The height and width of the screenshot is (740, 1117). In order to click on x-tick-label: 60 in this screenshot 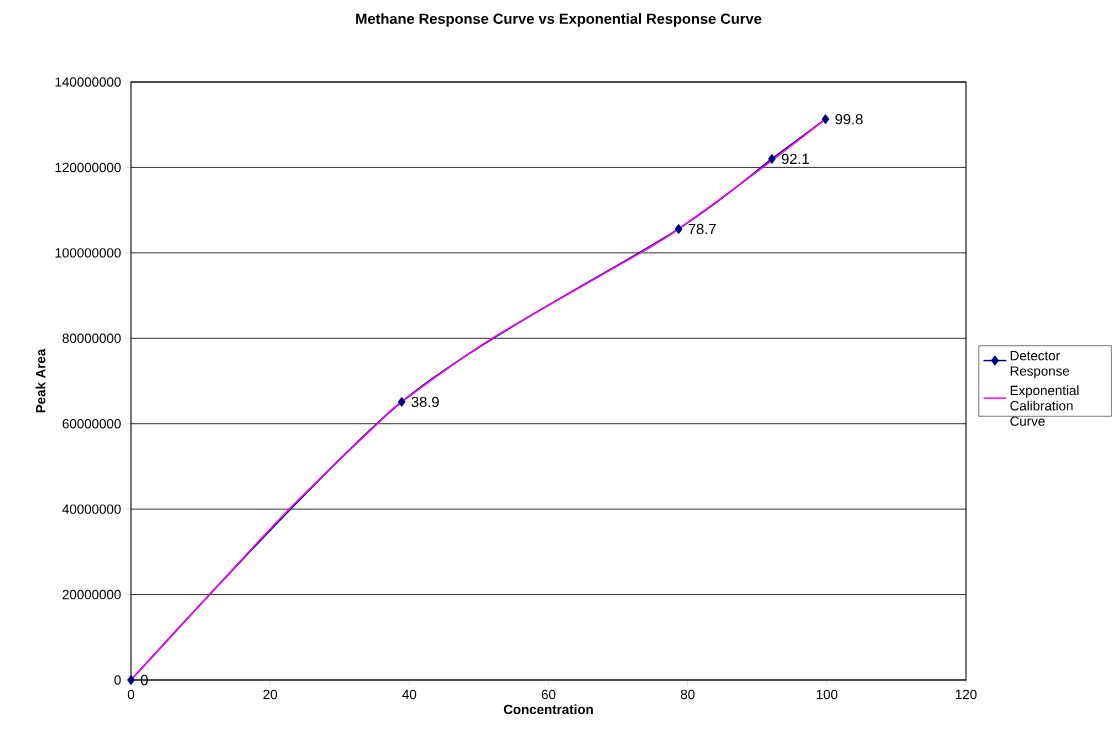, I will do `click(548, 694)`.